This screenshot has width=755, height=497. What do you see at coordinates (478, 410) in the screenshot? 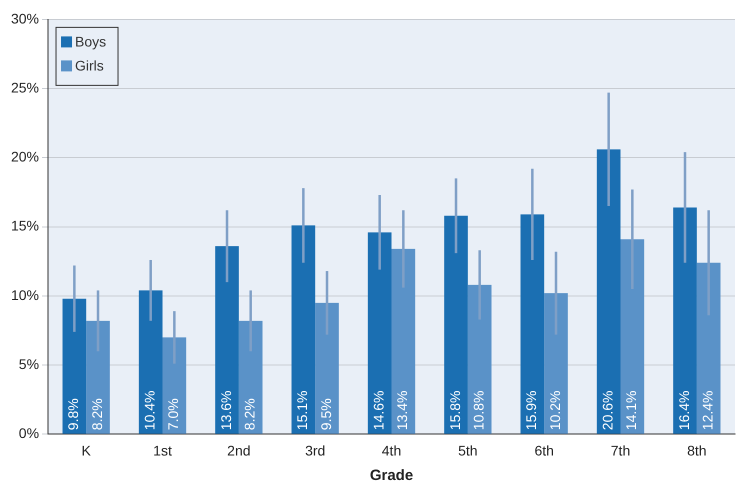
I see `data-label: 10.8%` at bounding box center [478, 410].